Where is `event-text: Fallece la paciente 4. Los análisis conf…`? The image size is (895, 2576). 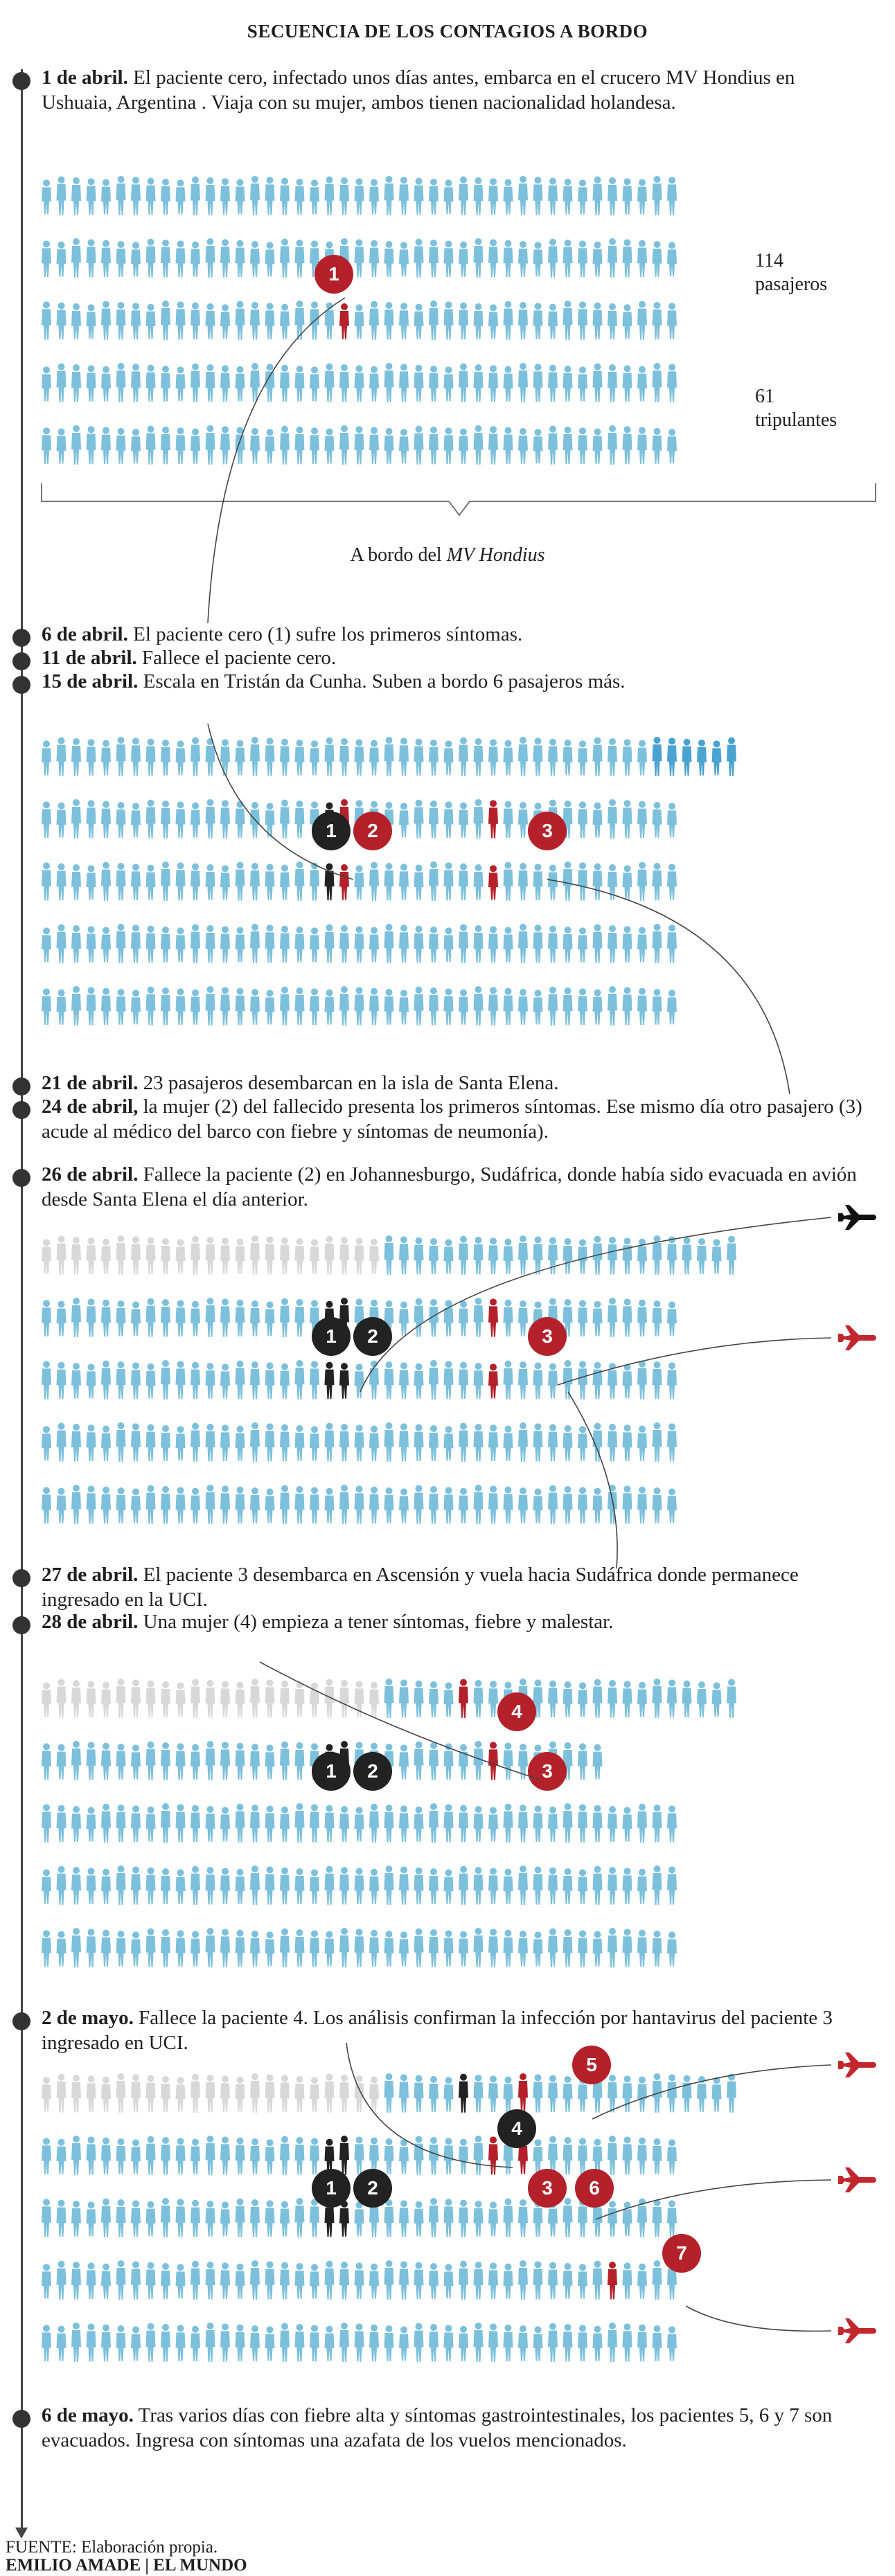 event-text: Fallece la paciente 4. Los análisis conf… is located at coordinates (438, 2030).